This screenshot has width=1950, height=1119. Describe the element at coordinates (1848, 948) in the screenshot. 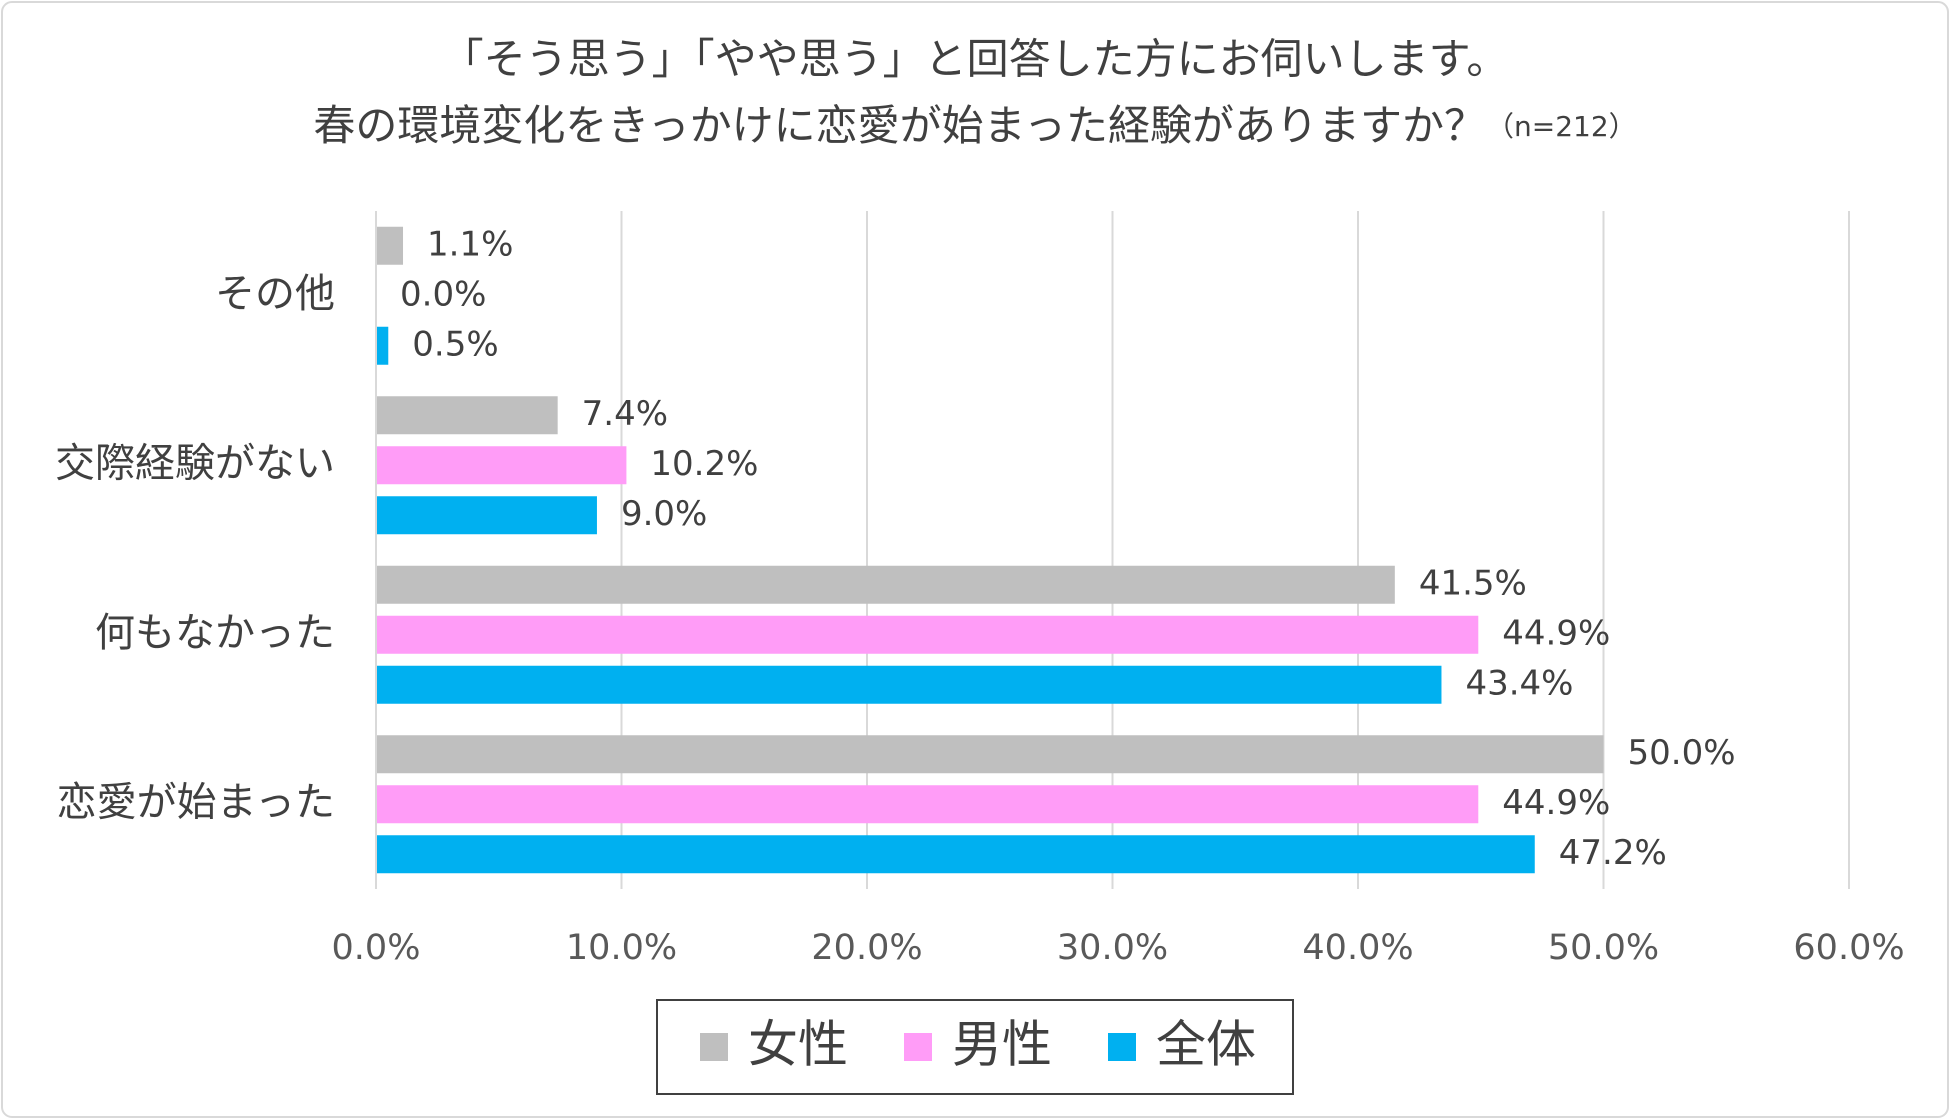

I see `x-tick-label: 60.0%` at that location.